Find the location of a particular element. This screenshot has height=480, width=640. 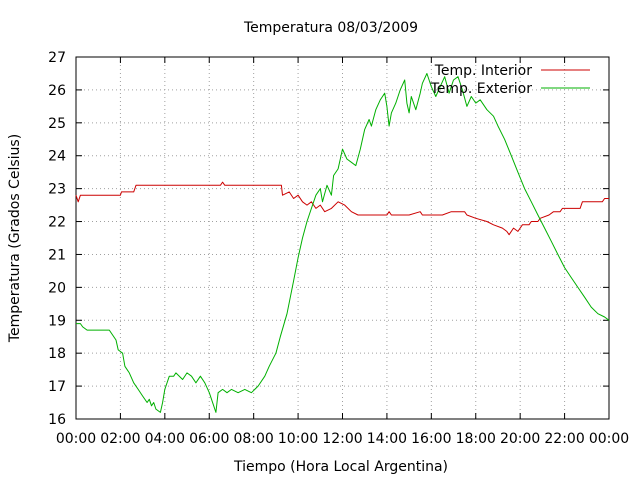

y-tick-label: 20 is located at coordinates (57, 288).